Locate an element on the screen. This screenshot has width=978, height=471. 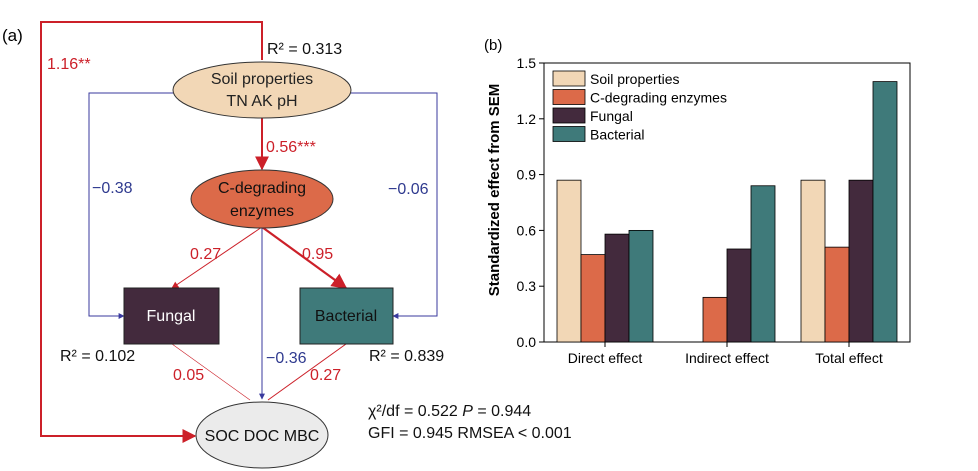
soil-variables: TN AK pH is located at coordinates (261, 101).